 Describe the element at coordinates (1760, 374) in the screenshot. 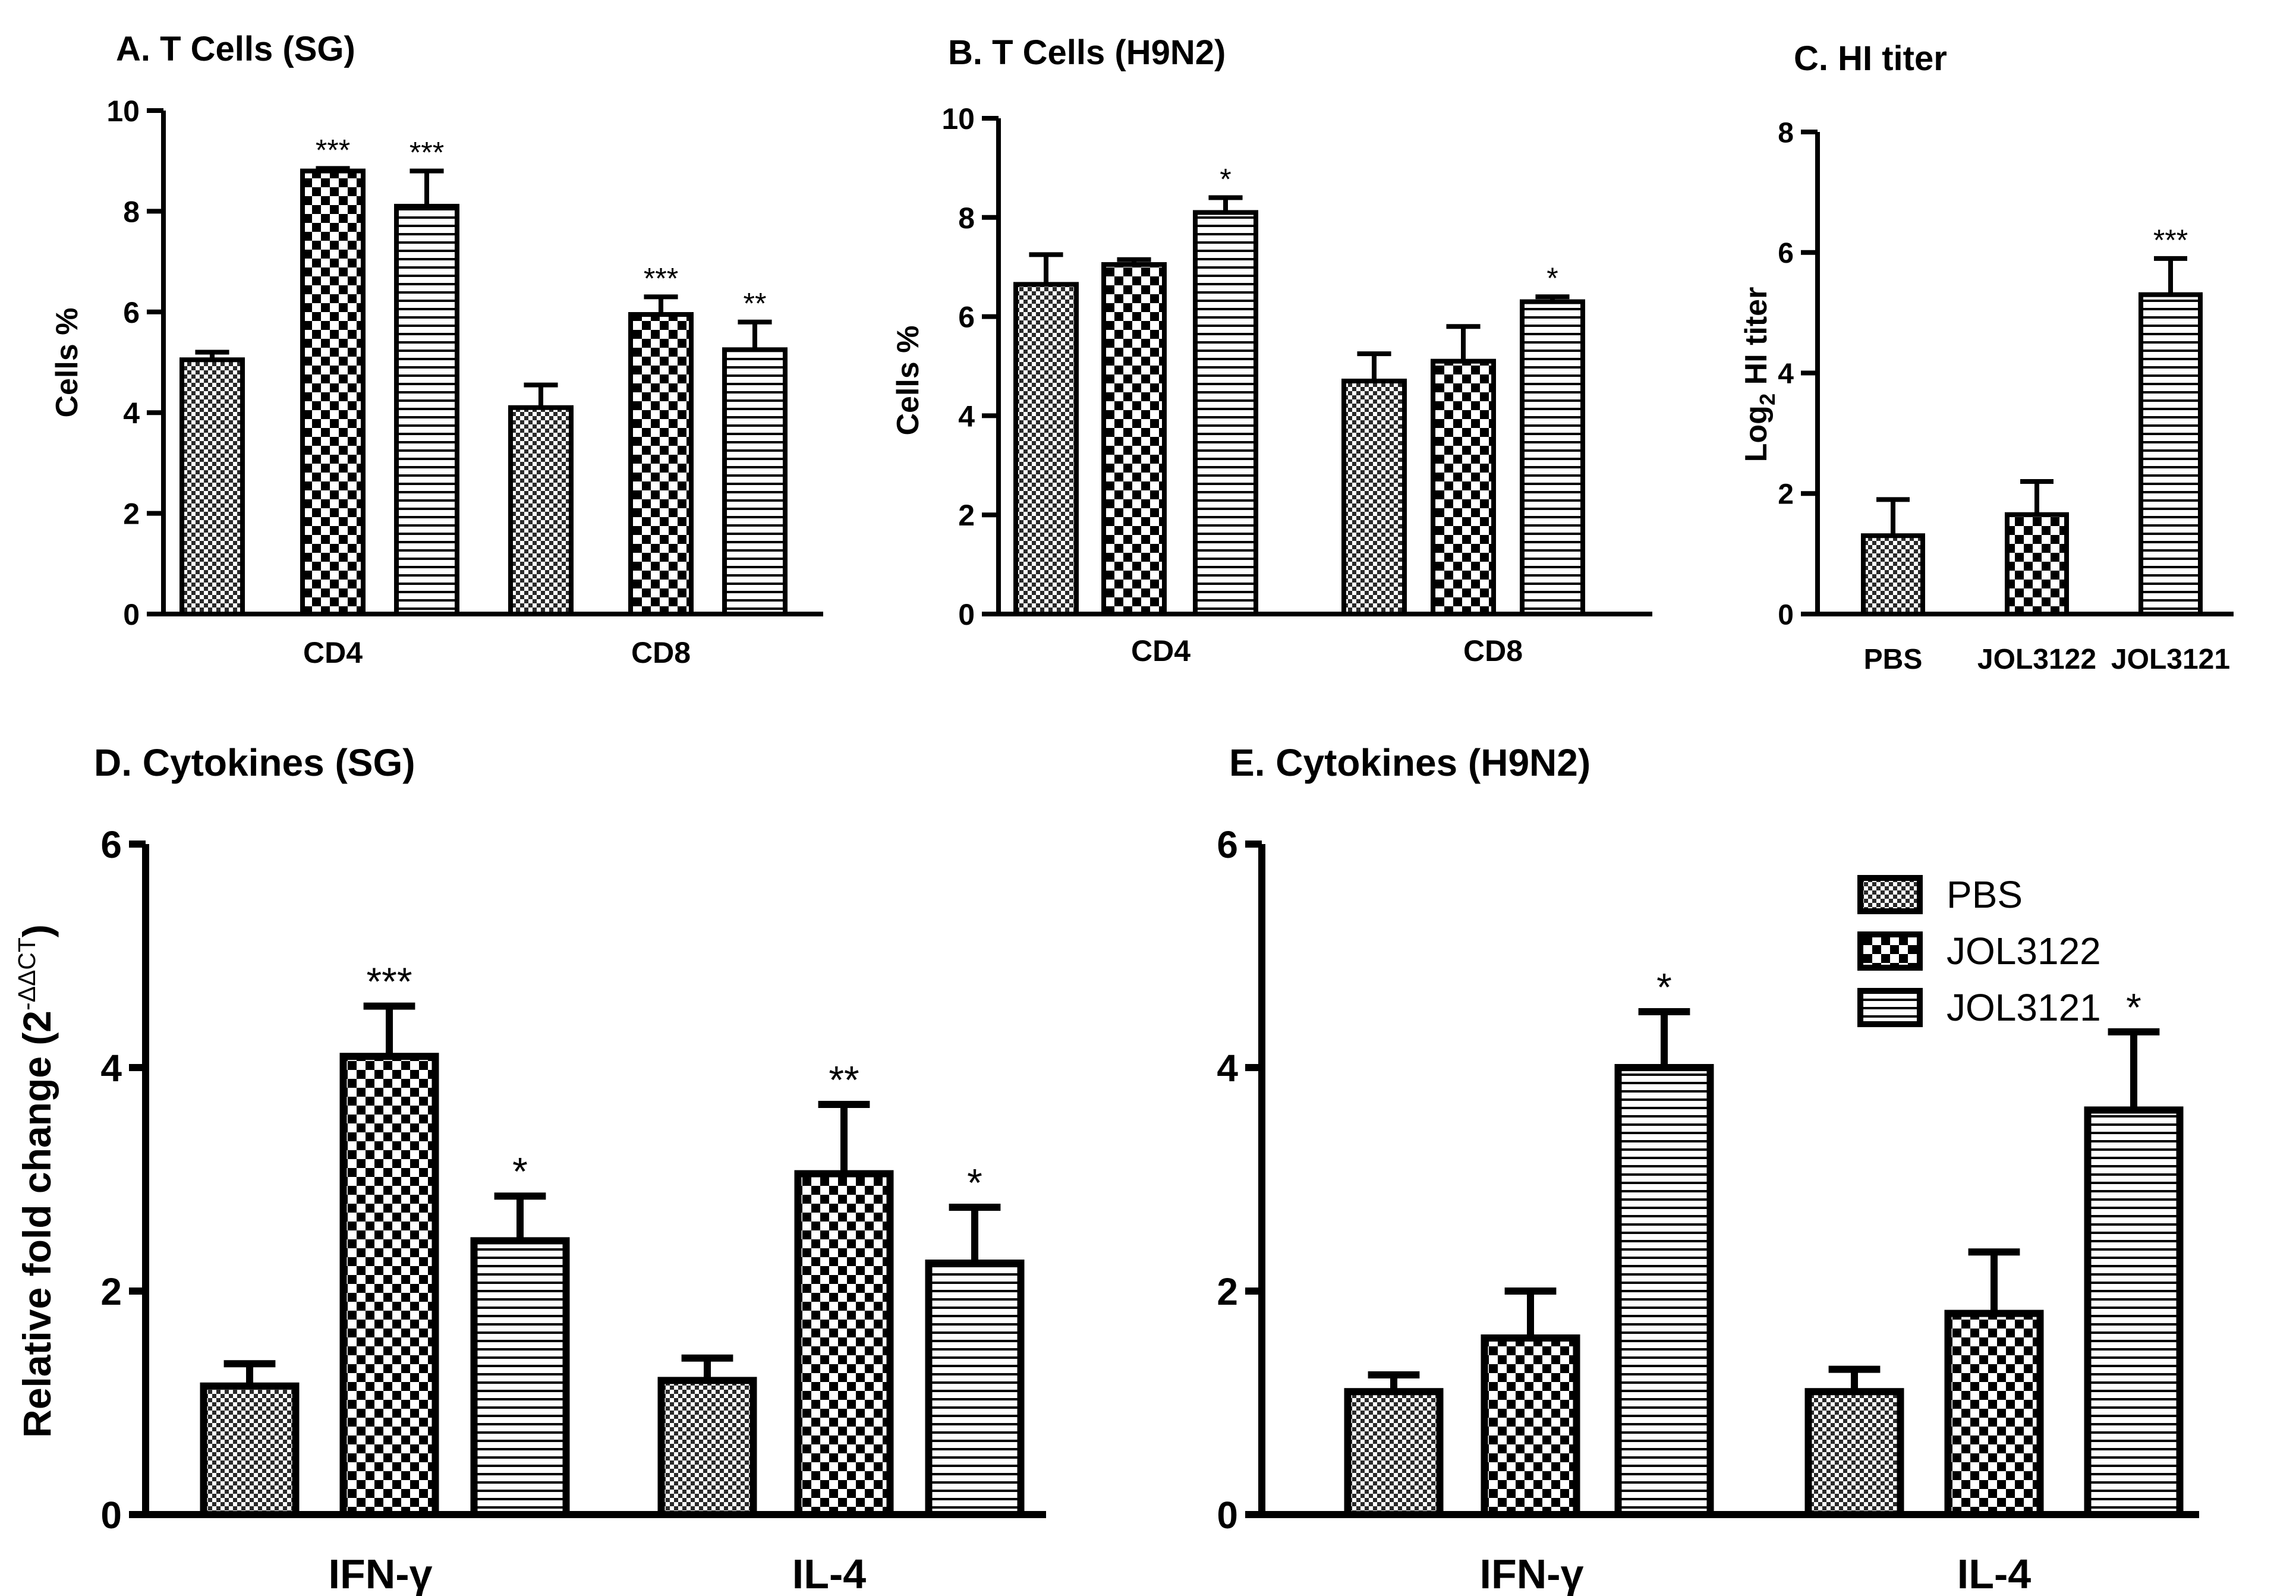

I see `y-axis-label: Log2 HI titer` at that location.